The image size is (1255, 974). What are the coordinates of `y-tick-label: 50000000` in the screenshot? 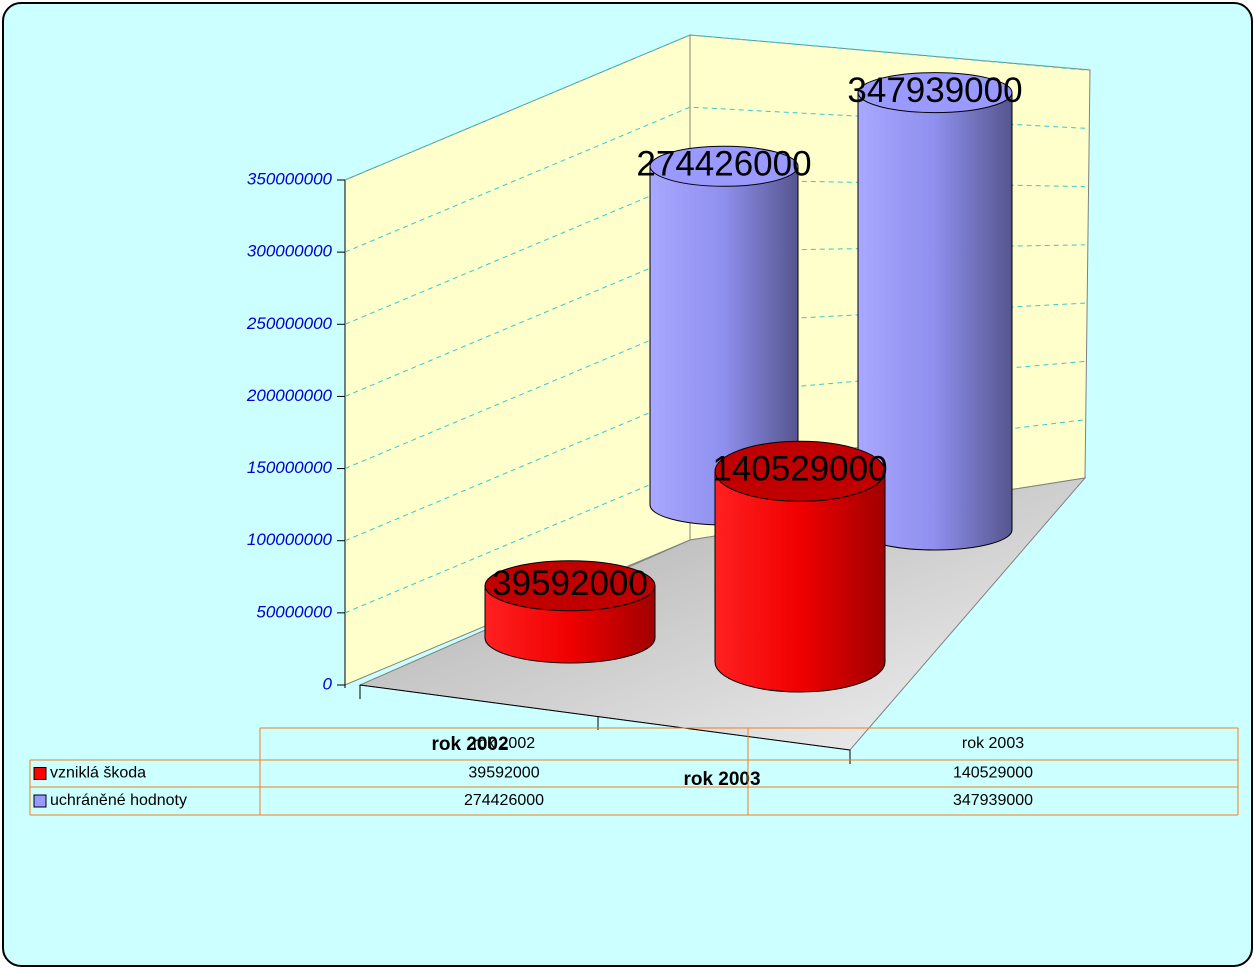 It's located at (294, 611).